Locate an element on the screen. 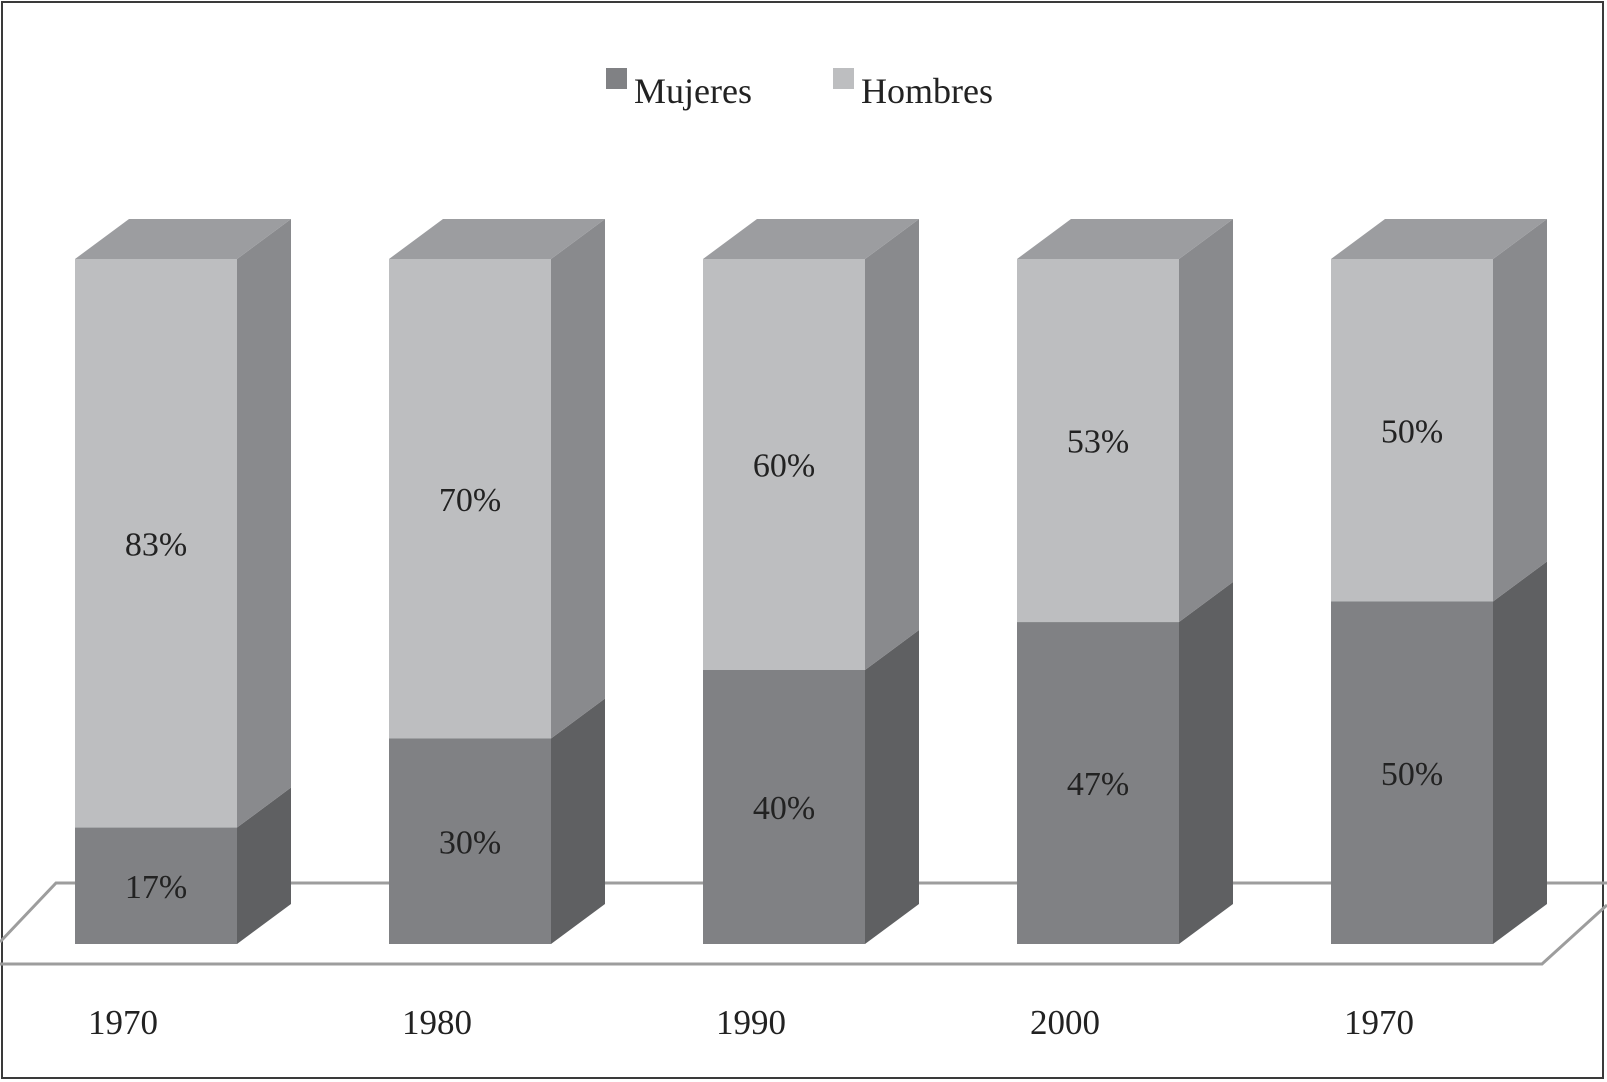 The height and width of the screenshot is (1082, 1607). x-tick-label-1: 1970 is located at coordinates (123, 1022).